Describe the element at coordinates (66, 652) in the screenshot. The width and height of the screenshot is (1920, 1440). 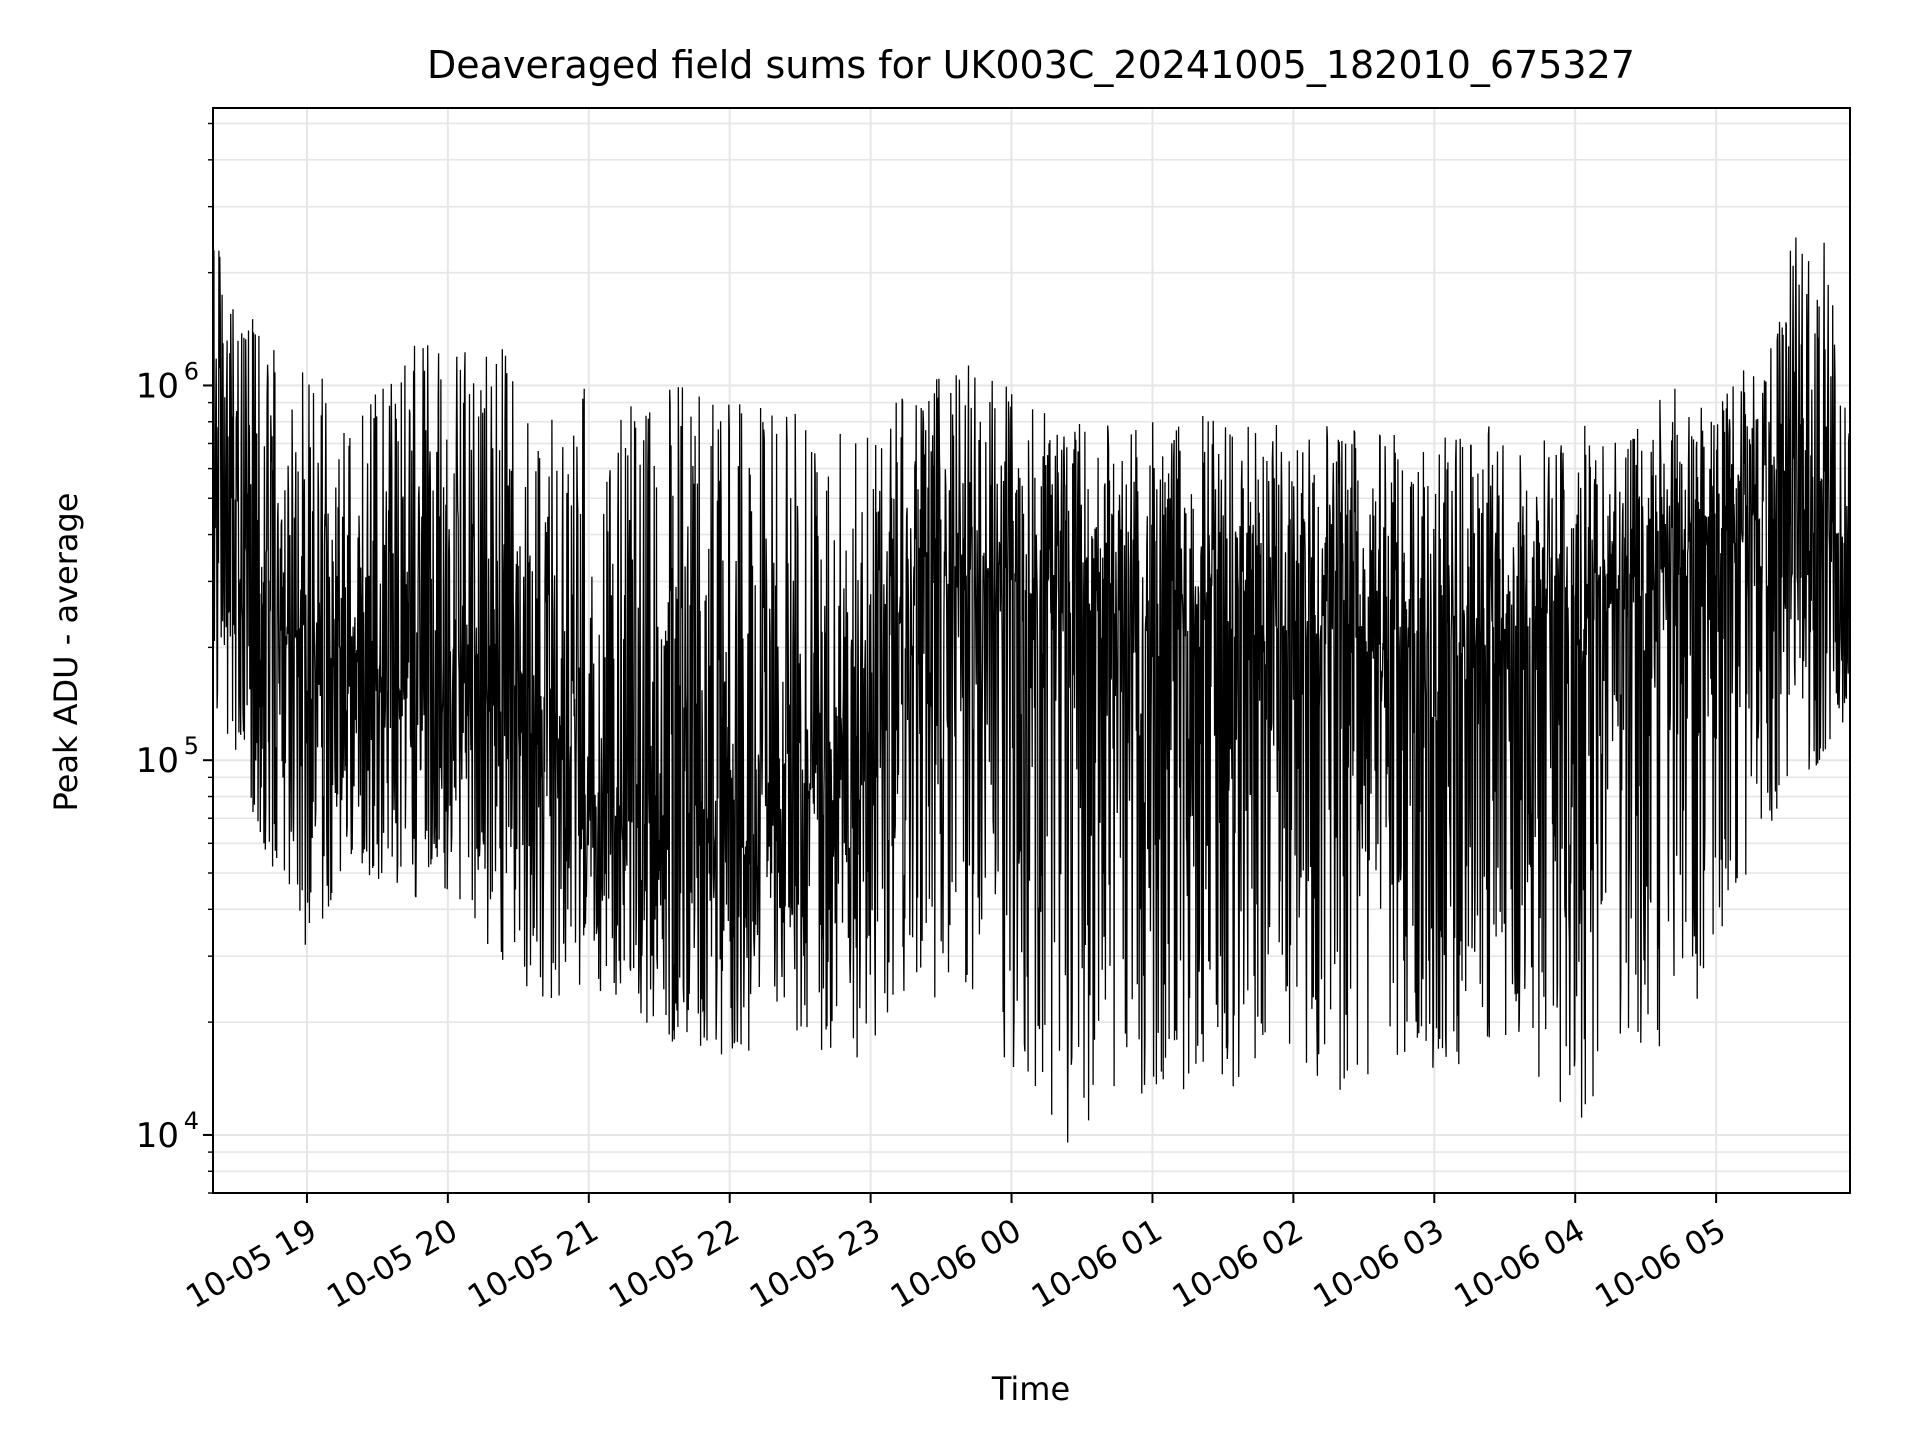
I see `y-axis-label: Peak ADU - average` at that location.